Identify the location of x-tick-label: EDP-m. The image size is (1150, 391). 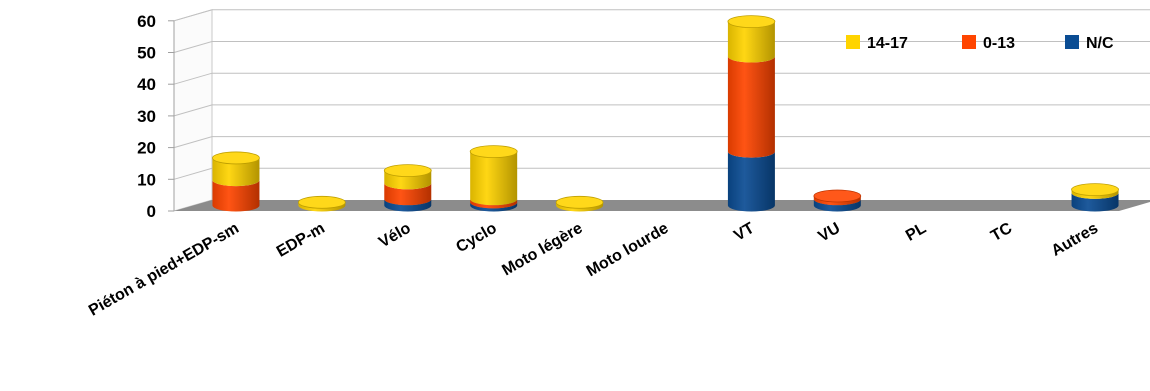
(301, 240).